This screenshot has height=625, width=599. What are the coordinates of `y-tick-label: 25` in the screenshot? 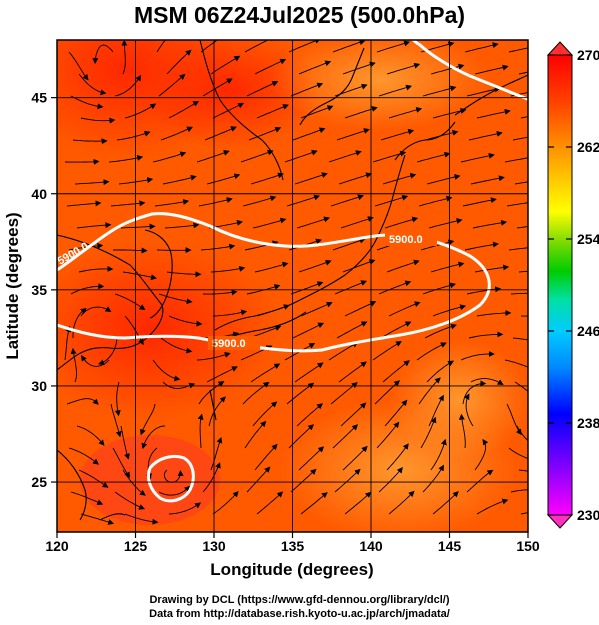 It's located at (39, 482).